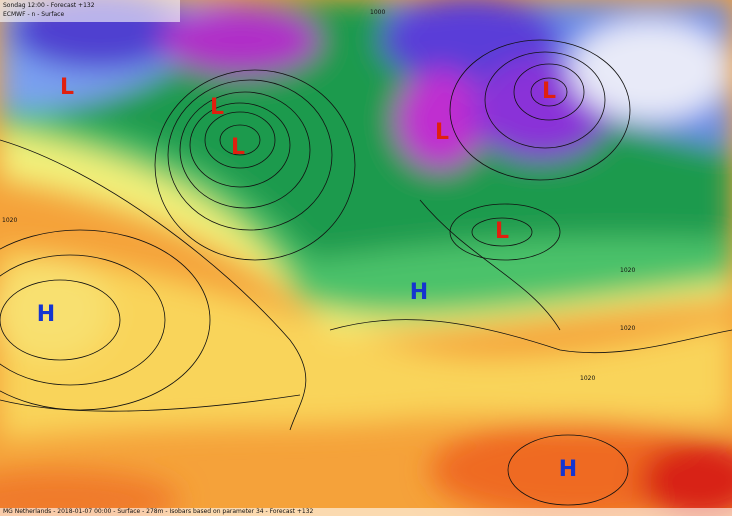  What do you see at coordinates (366, 512) in the screenshot?
I see `footer-box` at bounding box center [366, 512].